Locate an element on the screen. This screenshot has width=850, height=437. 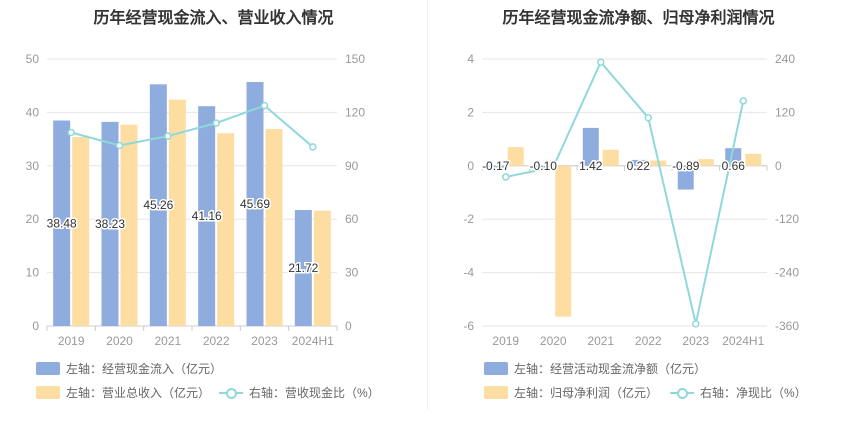
data-label-2021: 45.26 is located at coordinates (158, 205).